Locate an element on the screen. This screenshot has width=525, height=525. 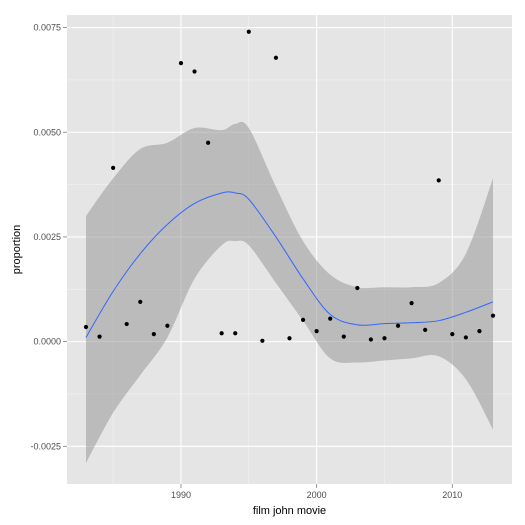
y-tick-label: 0.0075 is located at coordinates (47, 28).